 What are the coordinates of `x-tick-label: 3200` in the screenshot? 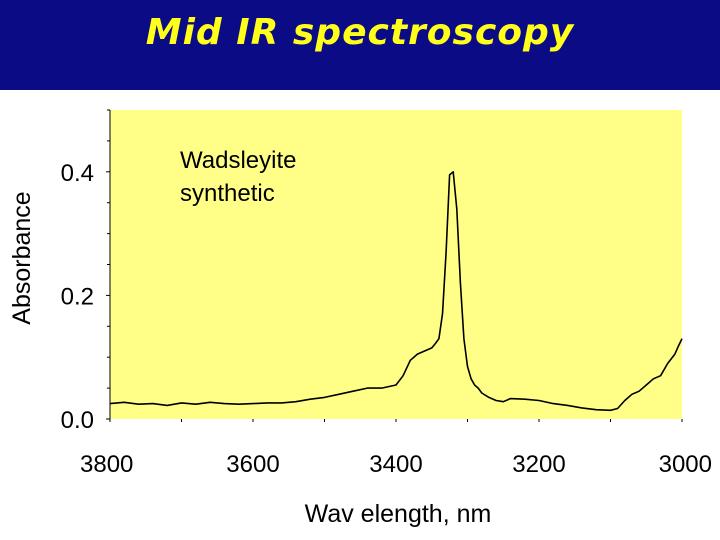 It's located at (538, 464).